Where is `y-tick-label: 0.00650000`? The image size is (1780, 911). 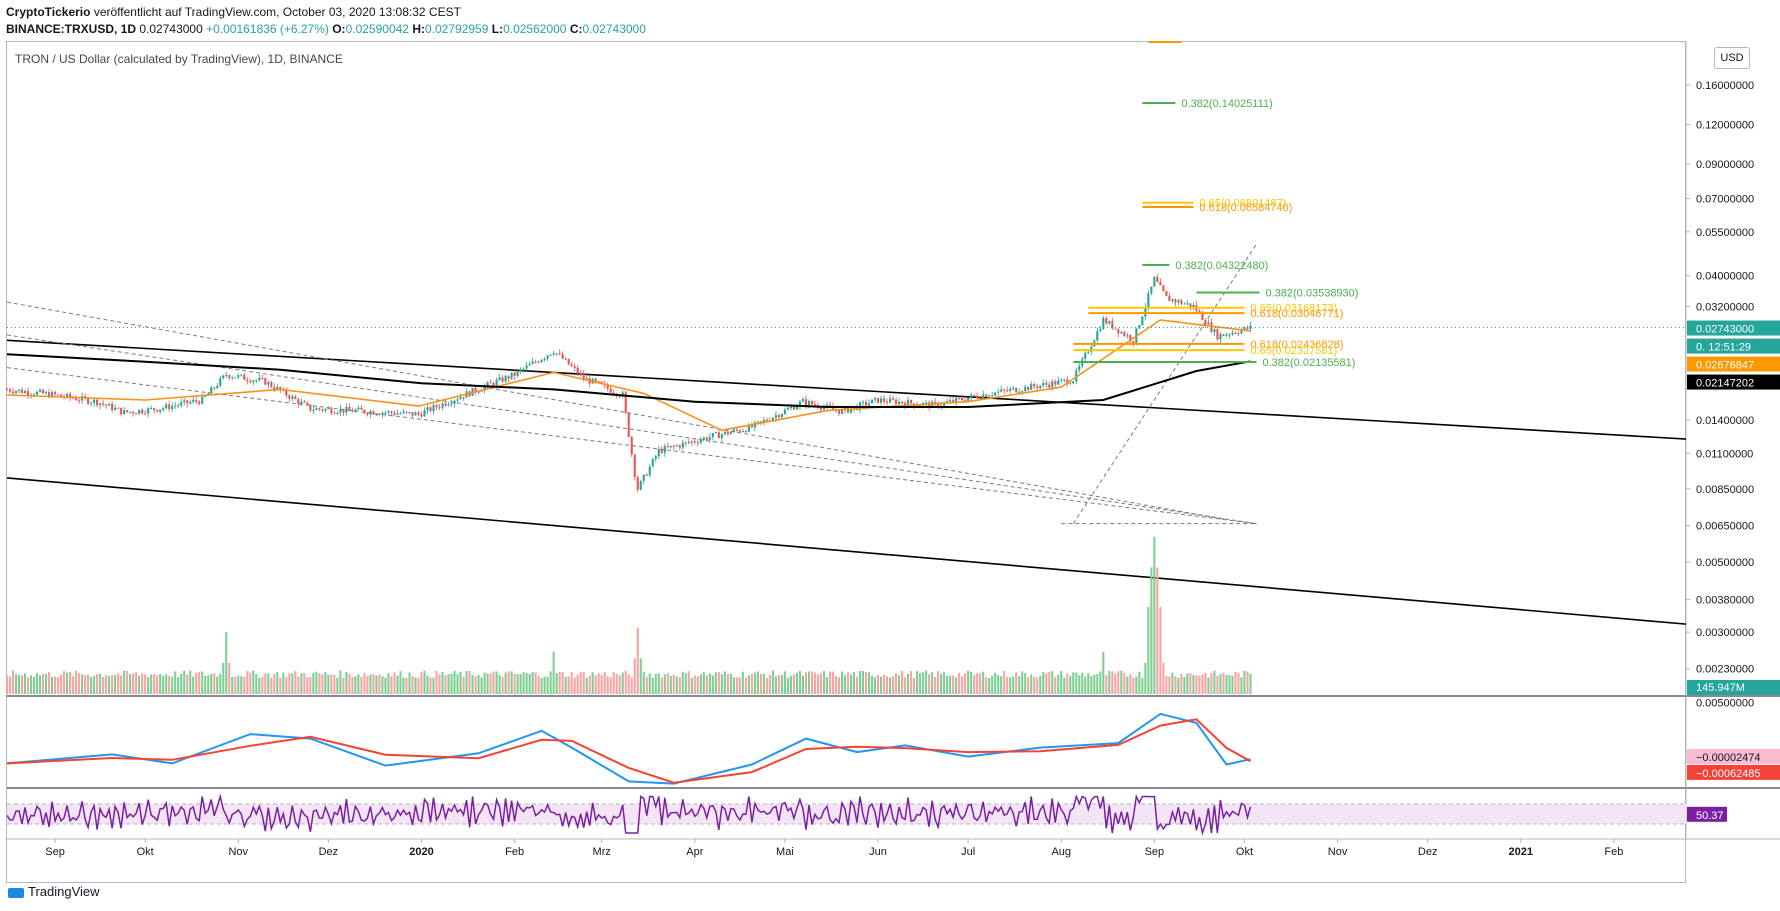
y-tick-label: 0.00650000 is located at coordinates (1725, 527).